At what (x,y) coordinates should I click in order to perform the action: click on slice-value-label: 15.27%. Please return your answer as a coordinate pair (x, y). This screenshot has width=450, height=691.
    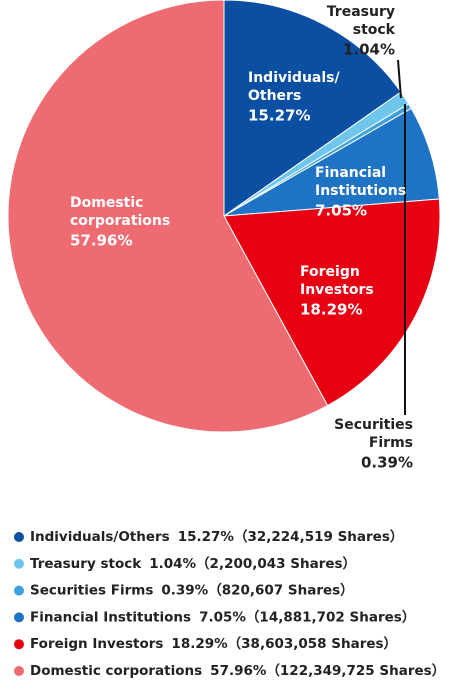
    Looking at the image, I should click on (279, 116).